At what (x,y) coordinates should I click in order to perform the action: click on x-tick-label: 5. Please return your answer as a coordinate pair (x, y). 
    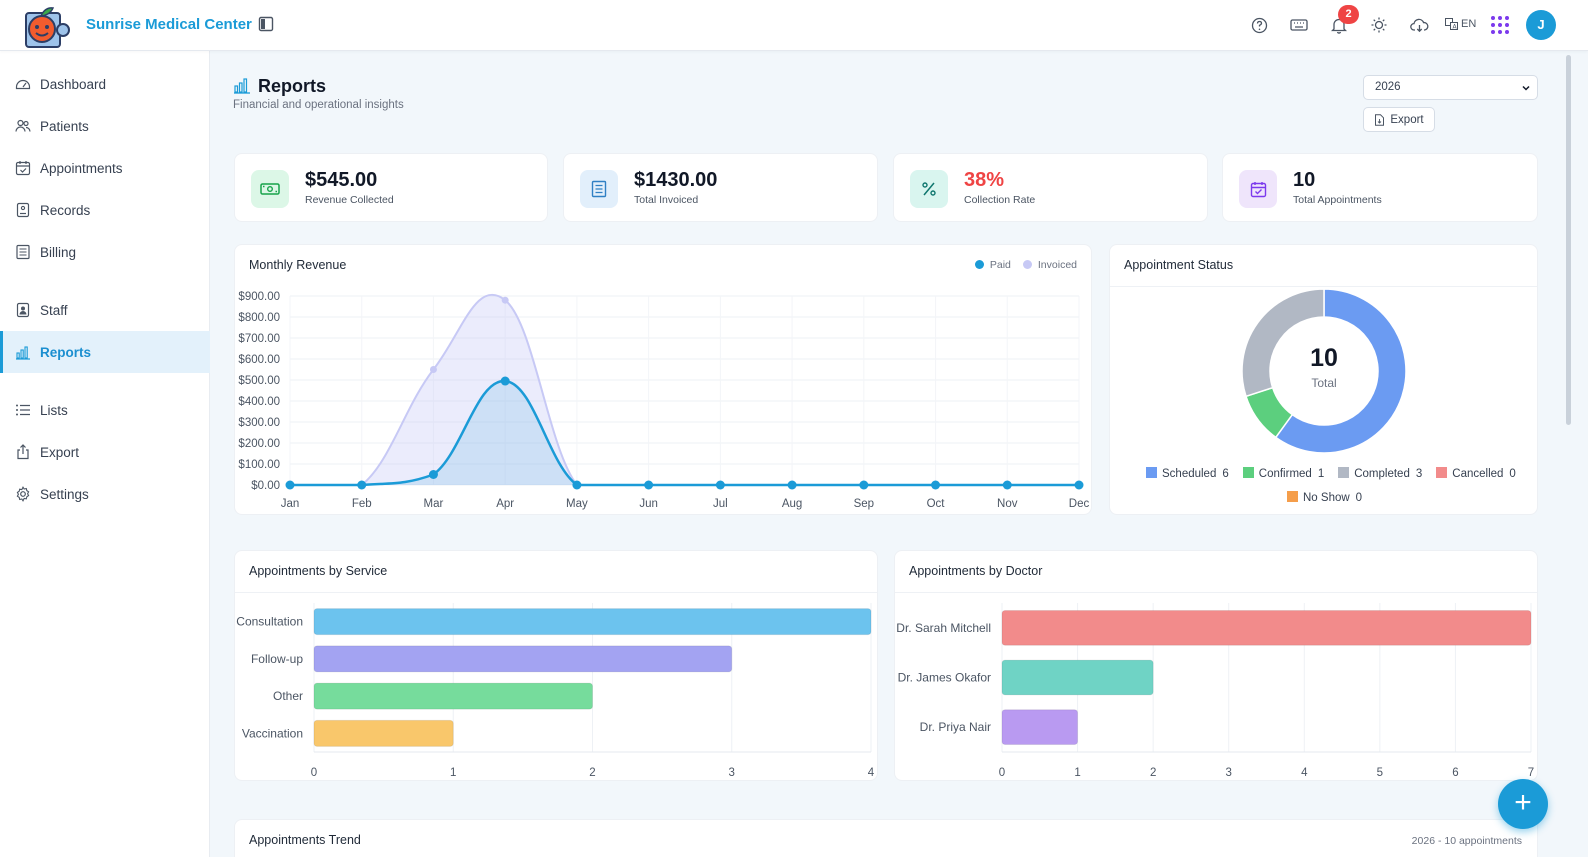
    Looking at the image, I should click on (1380, 773).